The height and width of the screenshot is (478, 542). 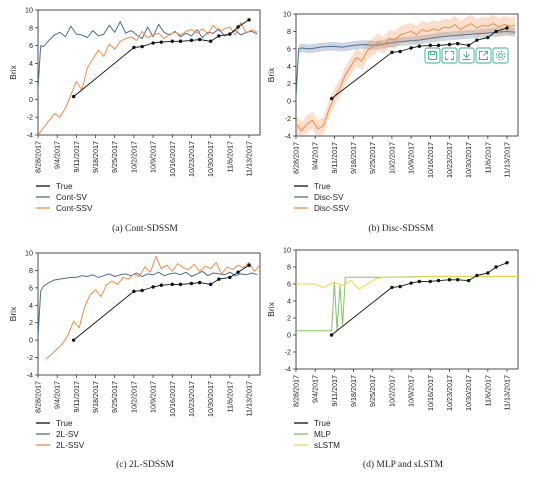 What do you see at coordinates (95, 157) in the screenshot?
I see `x-tick-label: 9/18/2017` at bounding box center [95, 157].